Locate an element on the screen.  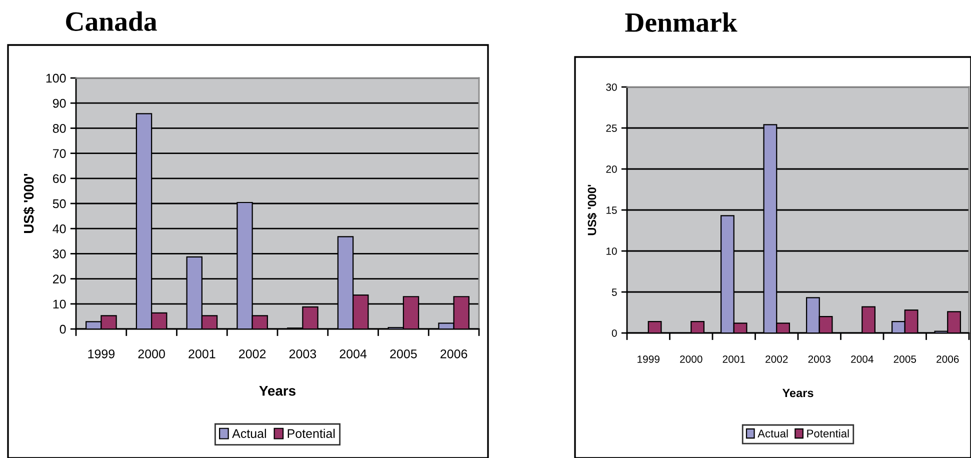
y-tick-label: 40 is located at coordinates (59, 229).